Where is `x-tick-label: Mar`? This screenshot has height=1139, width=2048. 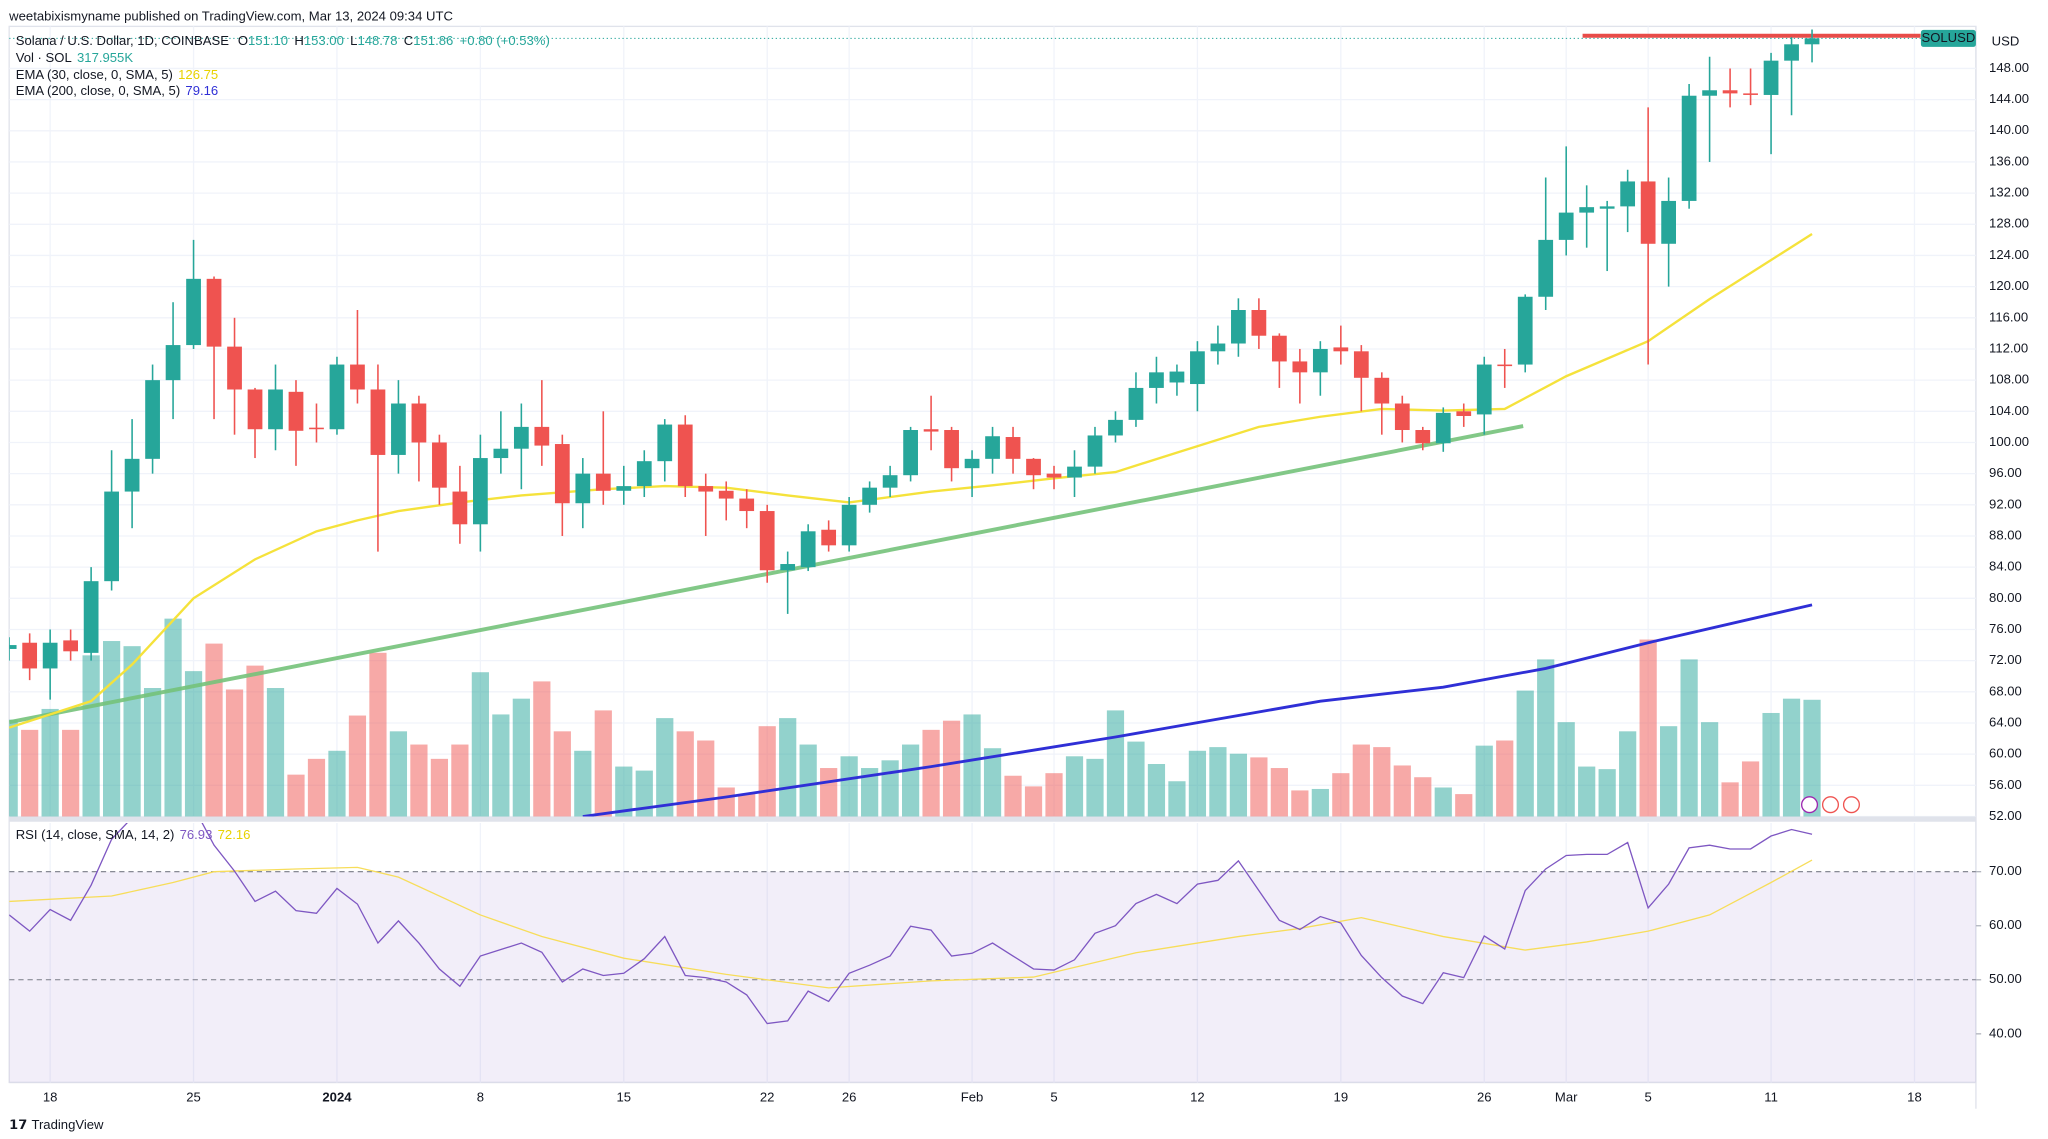
x-tick-label: Mar is located at coordinates (1566, 1097).